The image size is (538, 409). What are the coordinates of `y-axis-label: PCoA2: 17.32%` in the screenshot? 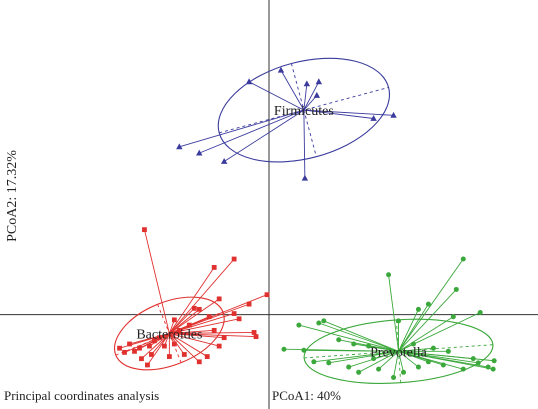 It's located at (12, 196).